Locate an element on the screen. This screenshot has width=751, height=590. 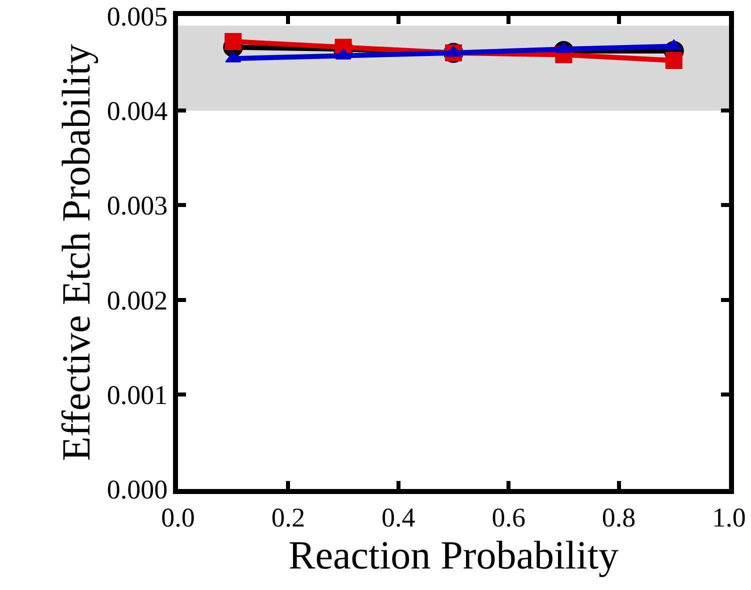
x-tick-label: 0.8 is located at coordinates (619, 517).